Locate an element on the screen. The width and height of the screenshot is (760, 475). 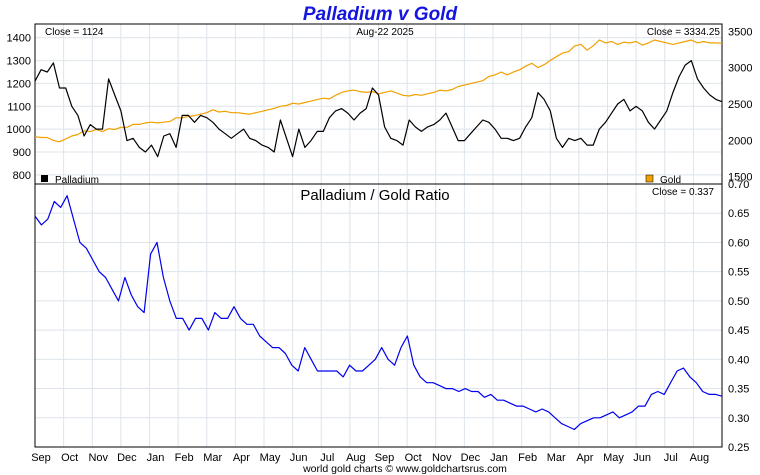
legend-palladium-swatch is located at coordinates (44, 178).